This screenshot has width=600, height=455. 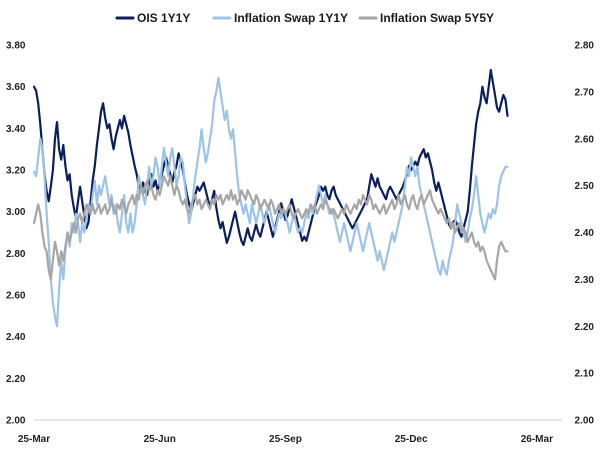 I want to click on y-right-tick-label: 2.40, so click(x=585, y=233).